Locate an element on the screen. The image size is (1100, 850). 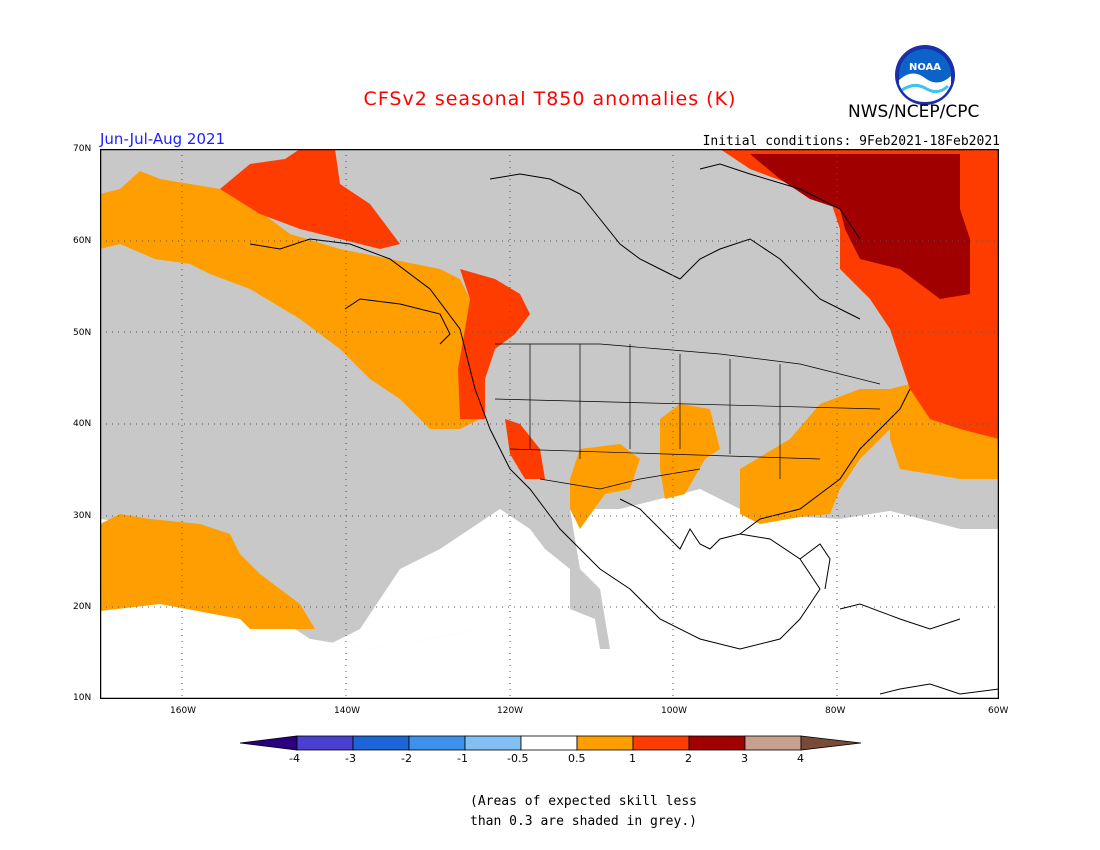
colorbar-tick-label: 1 is located at coordinates (632, 758).